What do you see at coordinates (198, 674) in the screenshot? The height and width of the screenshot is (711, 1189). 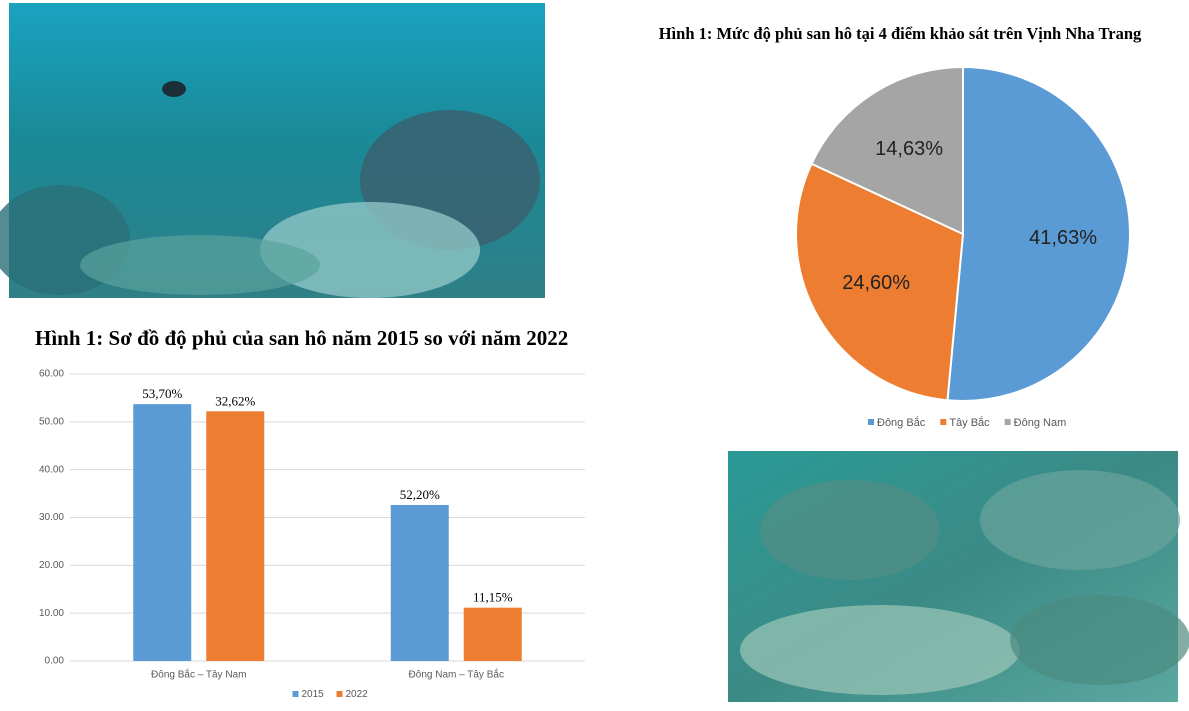 I see `x-tick-label: Đông Bắc – Tây Nam` at bounding box center [198, 674].